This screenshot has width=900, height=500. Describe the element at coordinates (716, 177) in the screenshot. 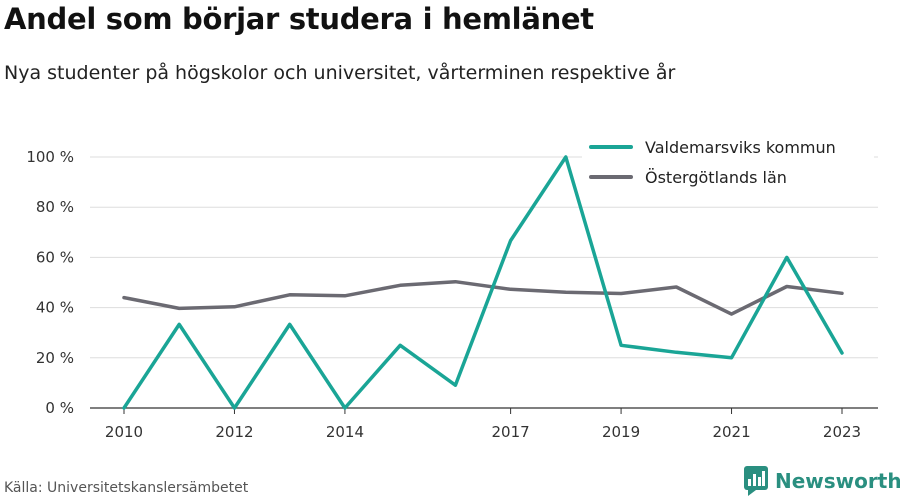

I see `legend-label: Östergötlands län` at that location.